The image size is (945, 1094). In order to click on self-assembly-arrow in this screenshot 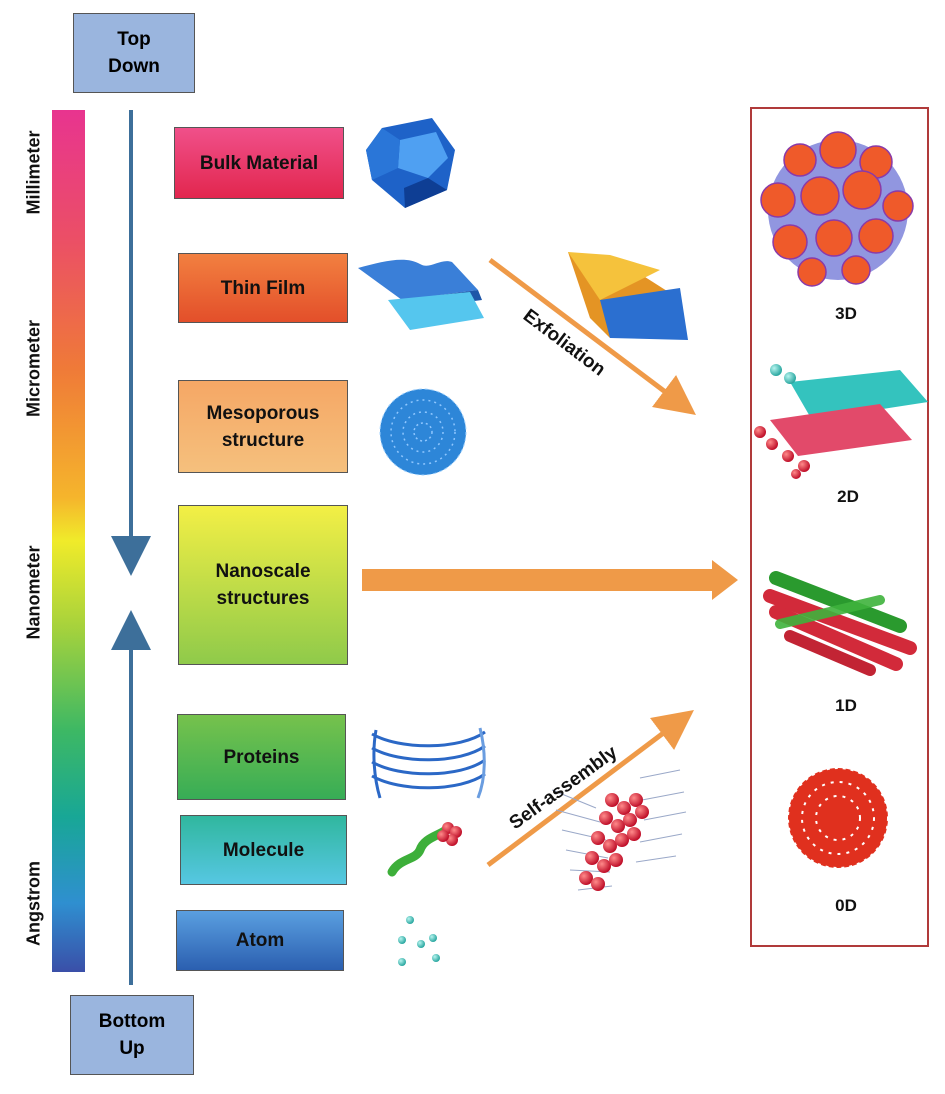, I will do `click(590, 788)`.